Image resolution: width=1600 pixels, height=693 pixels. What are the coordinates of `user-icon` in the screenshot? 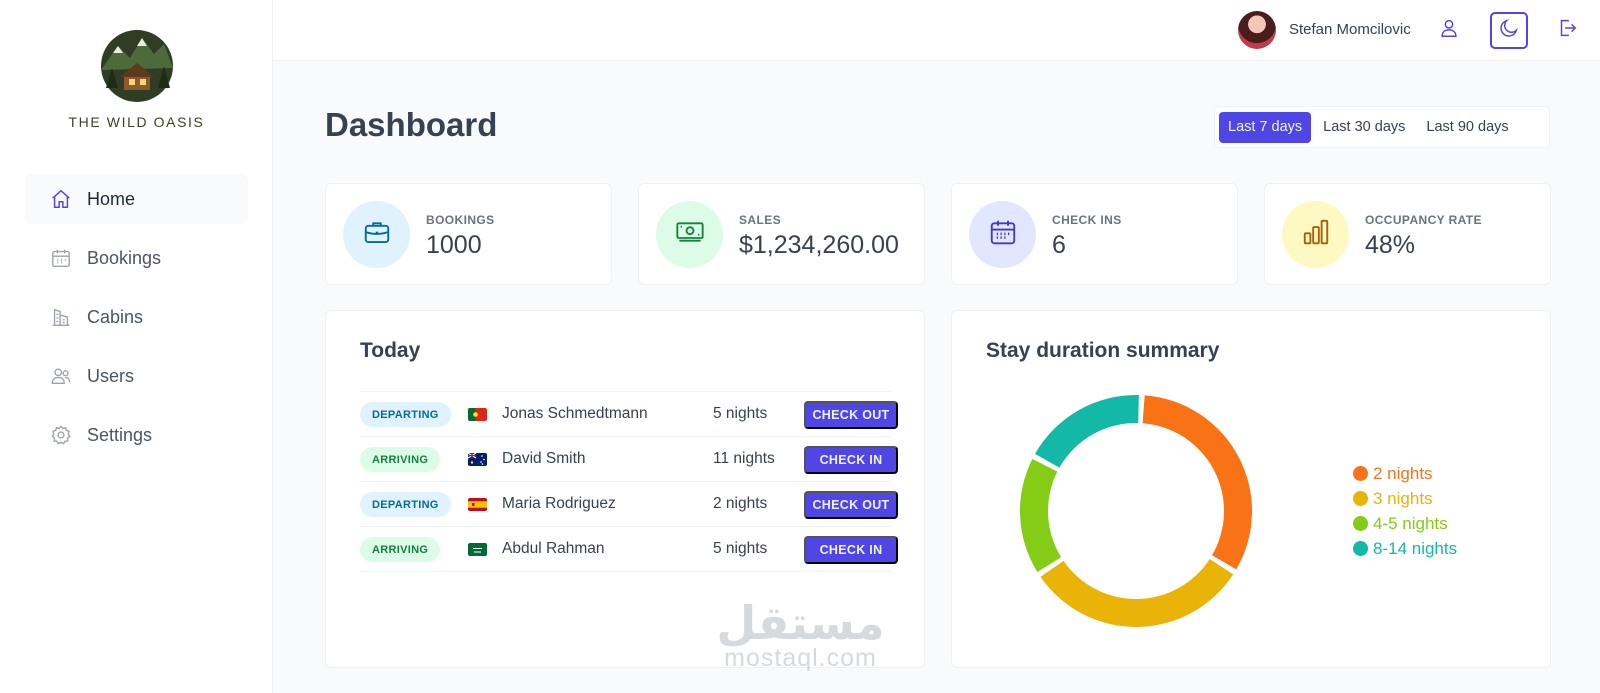 It's located at (1449, 30).